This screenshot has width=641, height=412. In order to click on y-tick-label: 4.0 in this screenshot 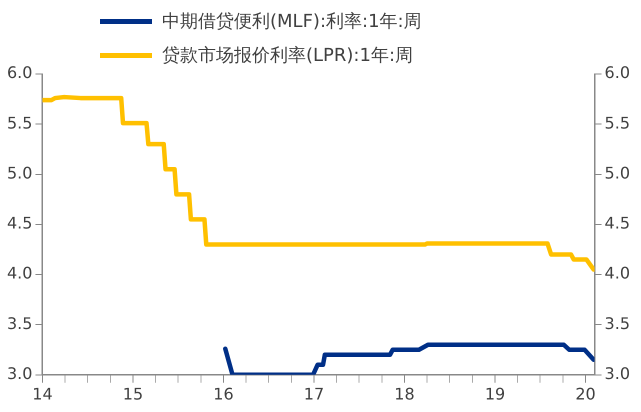, I will do `click(19, 273)`.